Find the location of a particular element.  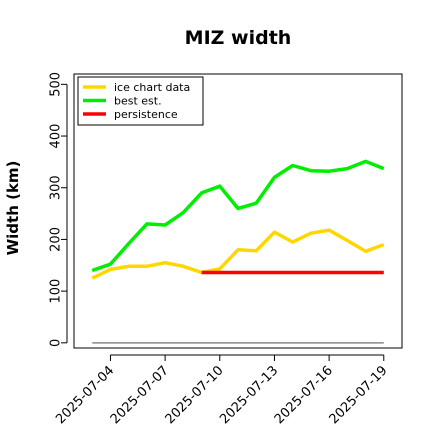

y-tick-label: 500 is located at coordinates (56, 84).